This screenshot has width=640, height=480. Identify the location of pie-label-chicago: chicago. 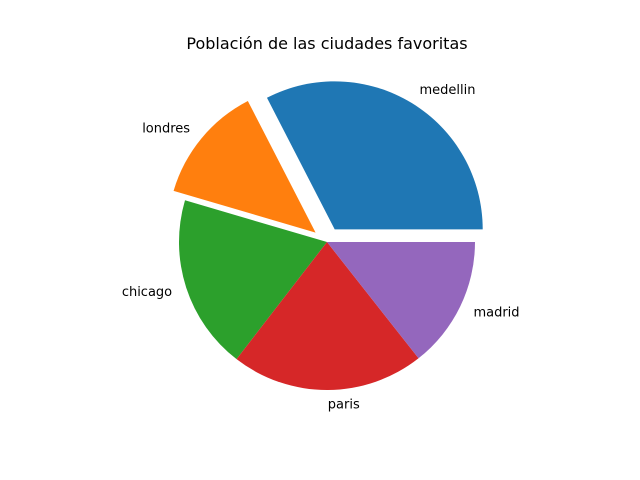
(147, 292).